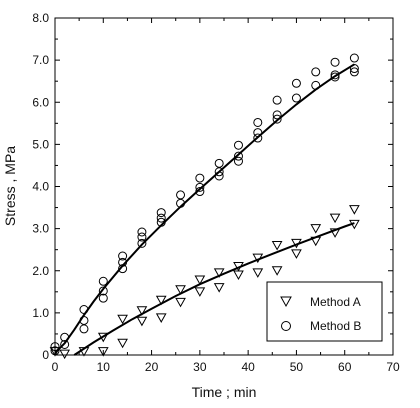  I want to click on y-tick-label: 4.0, so click(40, 187).